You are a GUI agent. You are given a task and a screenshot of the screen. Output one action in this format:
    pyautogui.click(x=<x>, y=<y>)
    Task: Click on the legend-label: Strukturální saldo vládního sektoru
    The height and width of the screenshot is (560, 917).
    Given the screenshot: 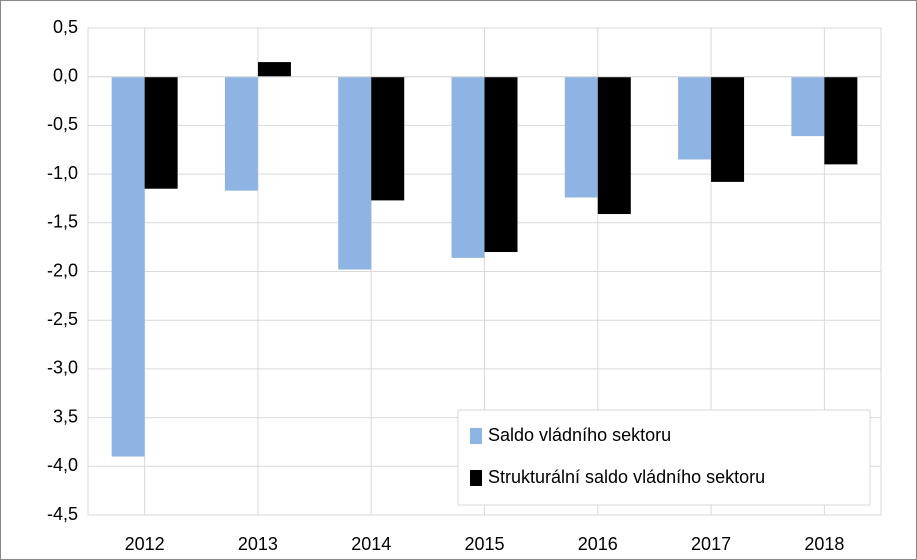 What is the action you would take?
    pyautogui.click(x=626, y=477)
    